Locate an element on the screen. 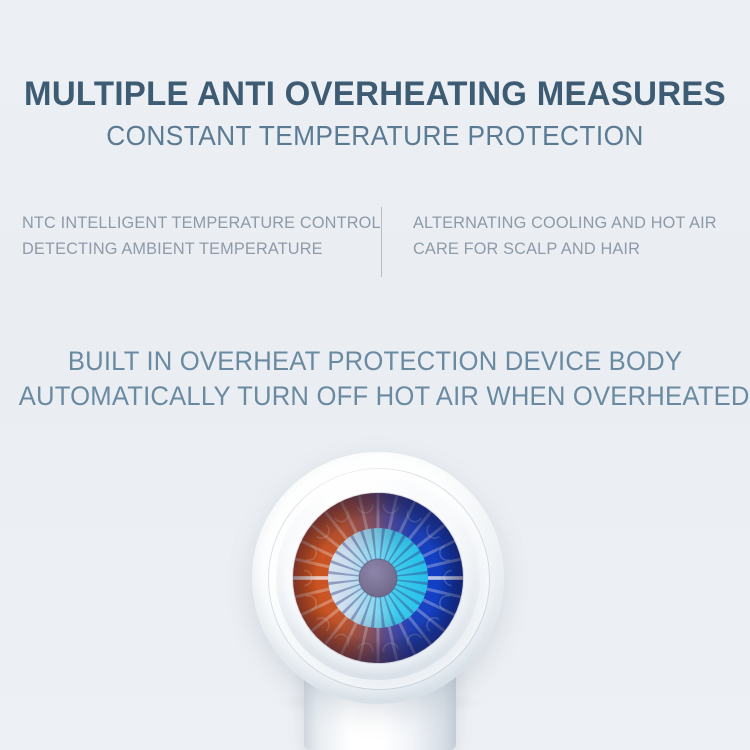  fan-outer-blades is located at coordinates (378, 578).